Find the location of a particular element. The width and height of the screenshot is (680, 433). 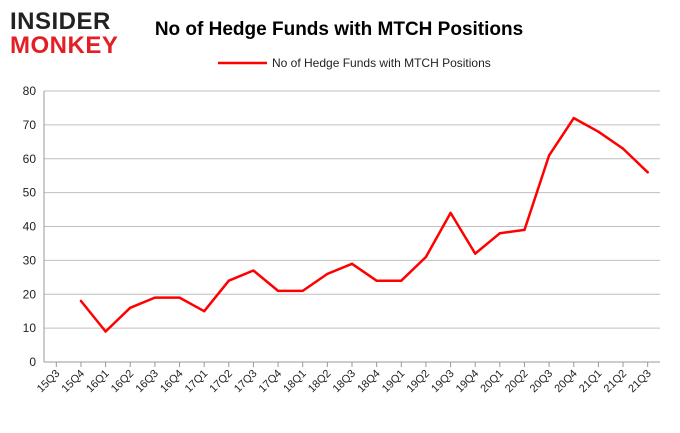

x-tick-label: 16Q4 is located at coordinates (172, 382).